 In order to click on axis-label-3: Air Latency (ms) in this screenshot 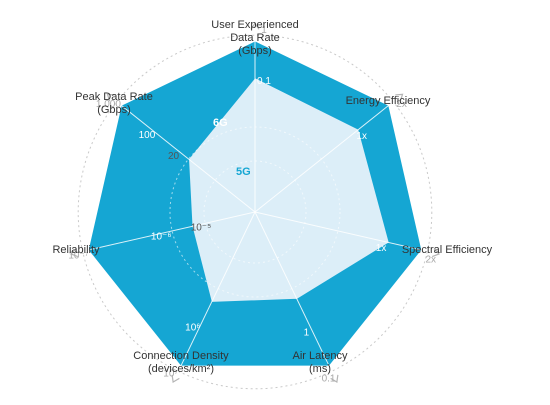, I will do `click(320, 362)`.